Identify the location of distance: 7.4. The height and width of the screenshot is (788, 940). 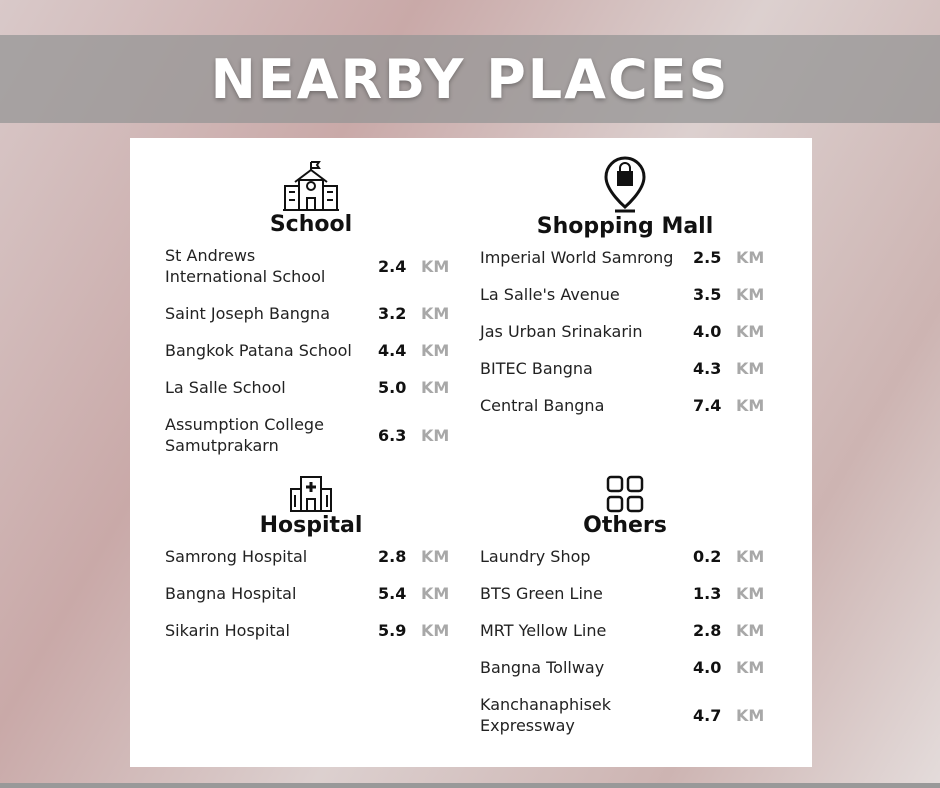
(707, 405).